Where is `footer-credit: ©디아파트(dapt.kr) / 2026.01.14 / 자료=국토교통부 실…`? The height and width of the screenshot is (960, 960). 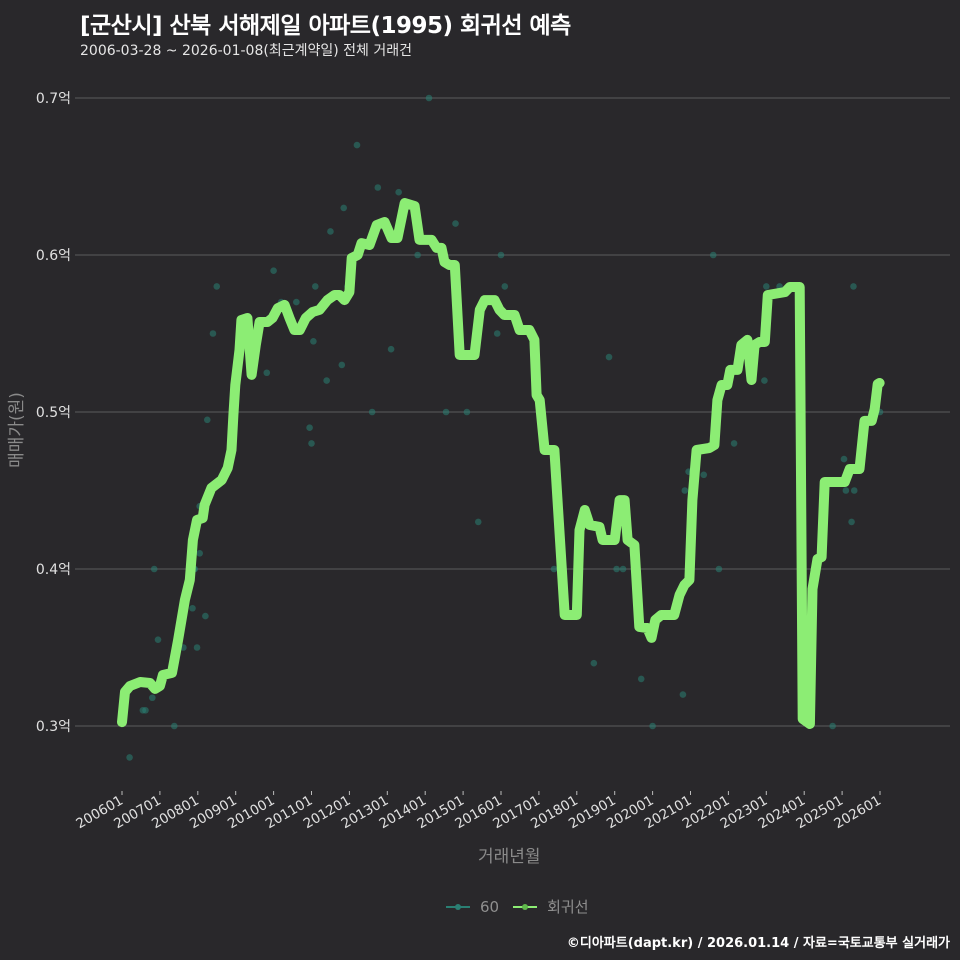
footer-credit: ©디아파트(dapt.kr) / 2026.01.14 / 자료=국토교통부 실… is located at coordinates (758, 943).